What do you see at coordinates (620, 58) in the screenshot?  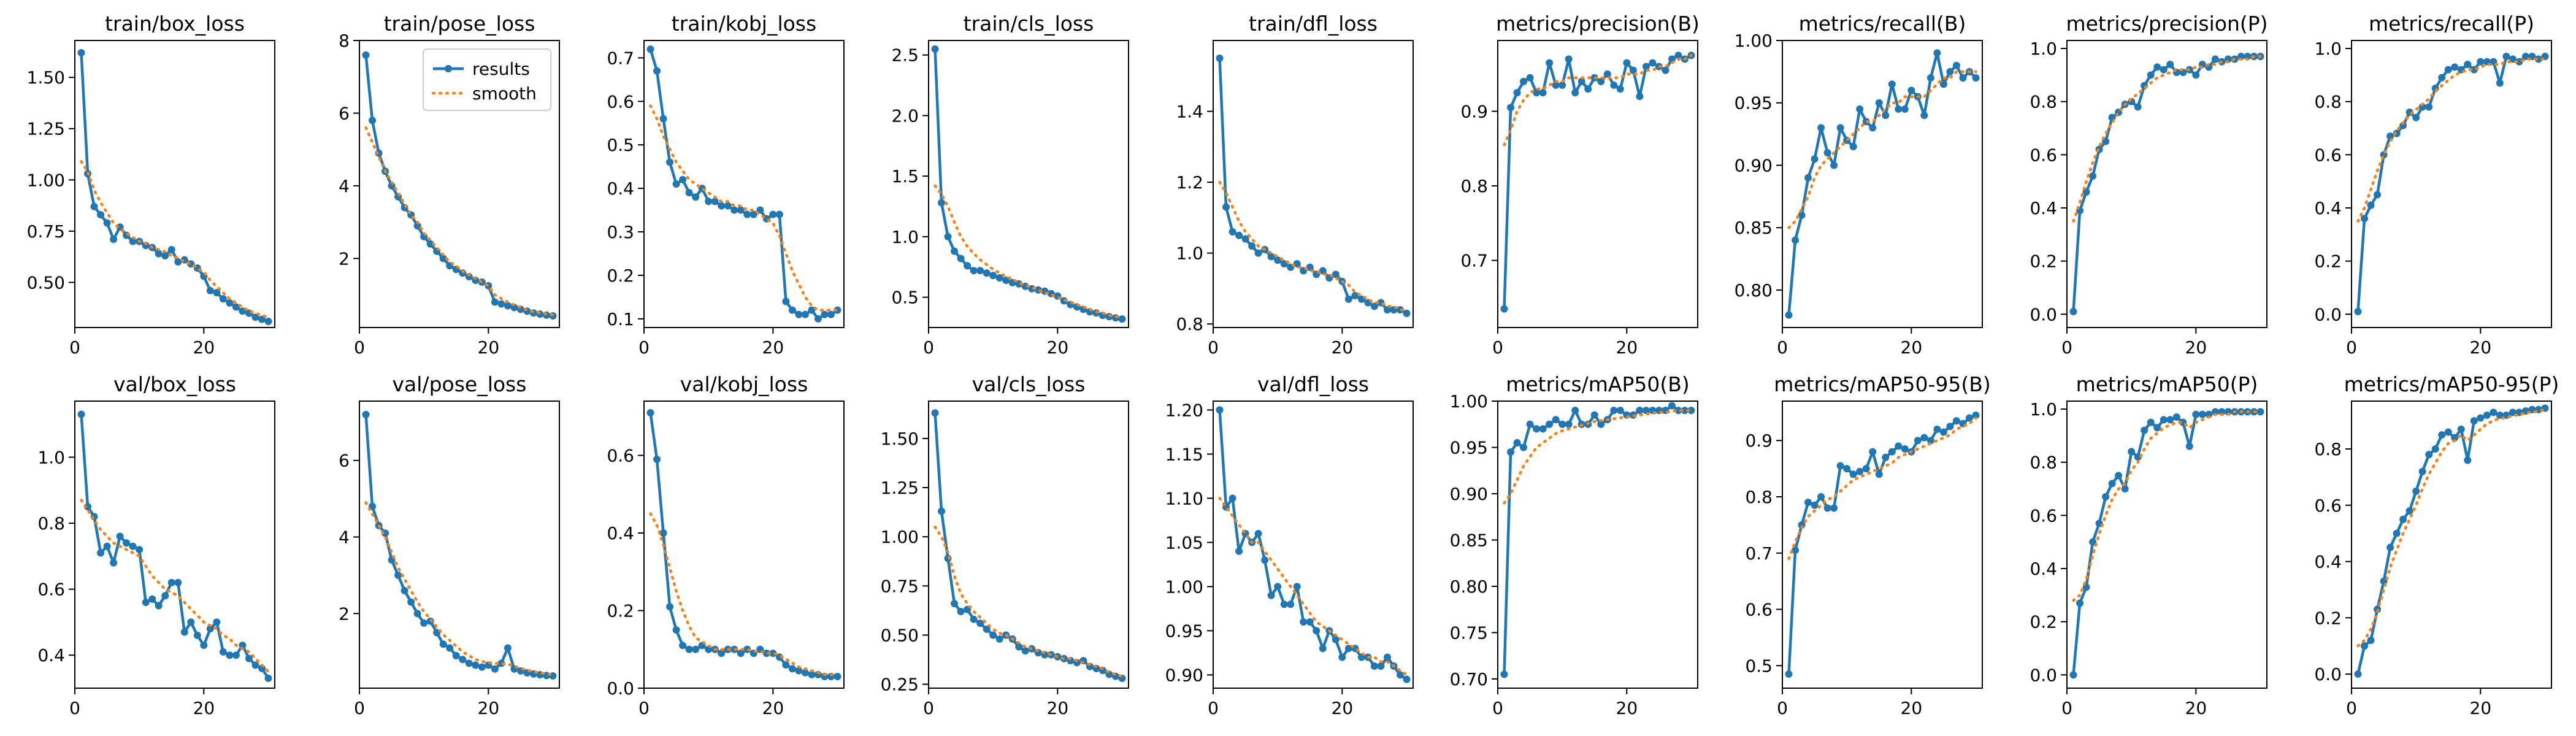 I see `y-tick-label: 0.7` at bounding box center [620, 58].